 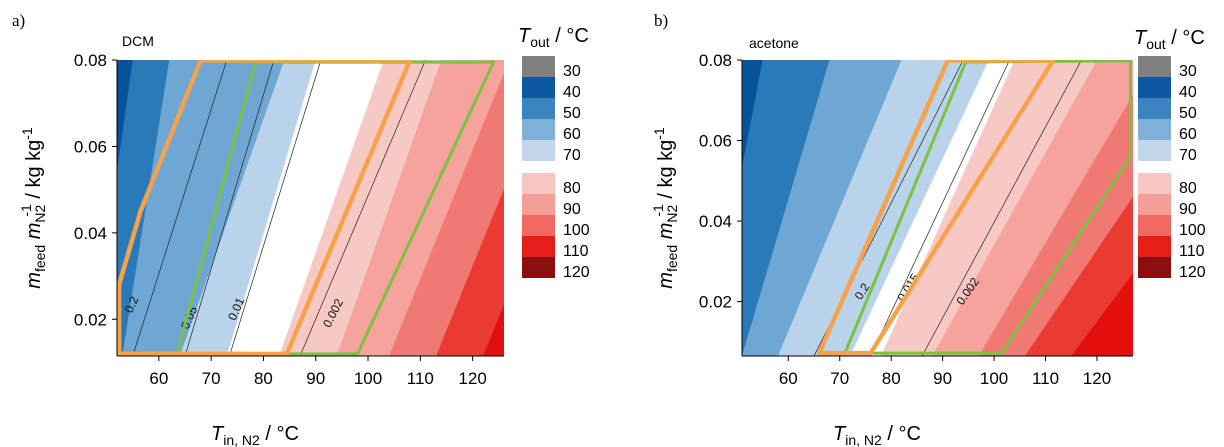 What do you see at coordinates (90, 146) in the screenshot?
I see `y-tick-label-2: 0.06` at bounding box center [90, 146].